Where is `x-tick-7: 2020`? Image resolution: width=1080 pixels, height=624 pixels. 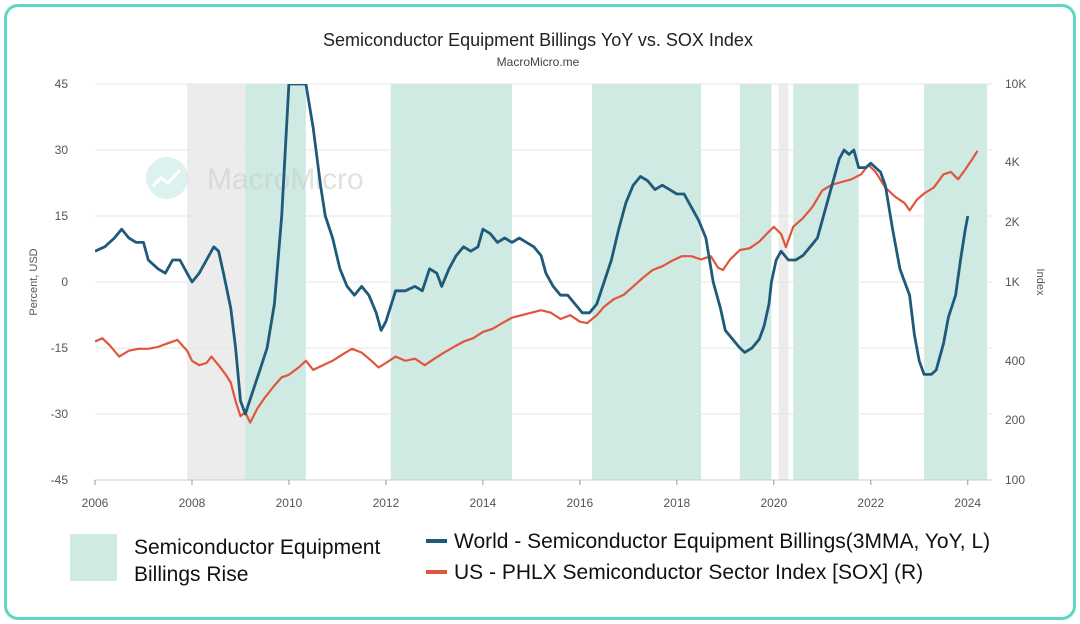
x-tick-7: 2020 is located at coordinates (773, 503).